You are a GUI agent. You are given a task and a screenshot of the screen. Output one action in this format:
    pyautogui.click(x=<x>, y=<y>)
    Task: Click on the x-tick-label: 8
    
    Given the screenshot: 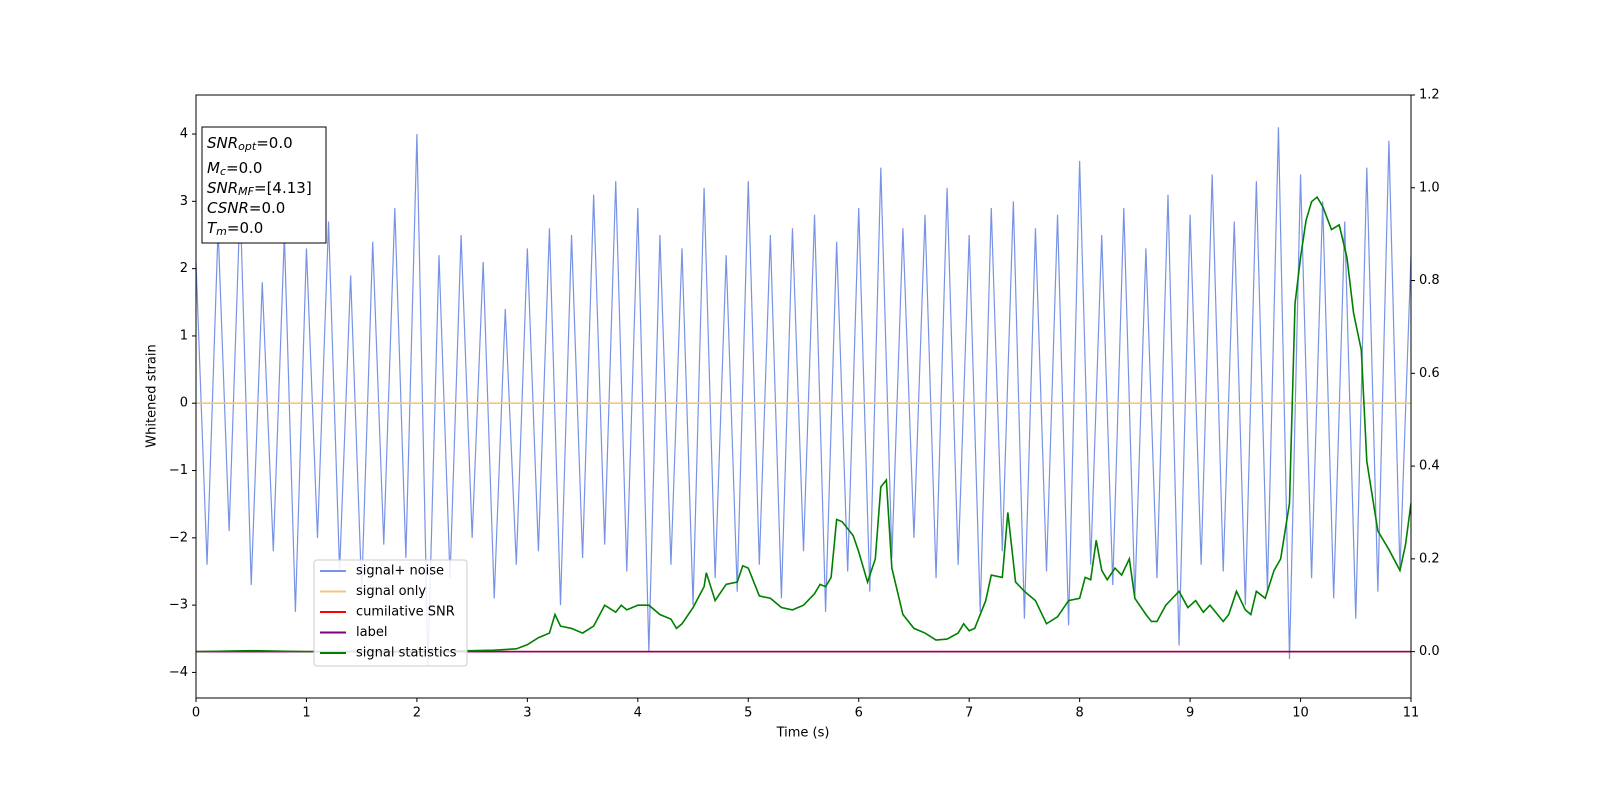 What is the action you would take?
    pyautogui.click(x=1079, y=713)
    